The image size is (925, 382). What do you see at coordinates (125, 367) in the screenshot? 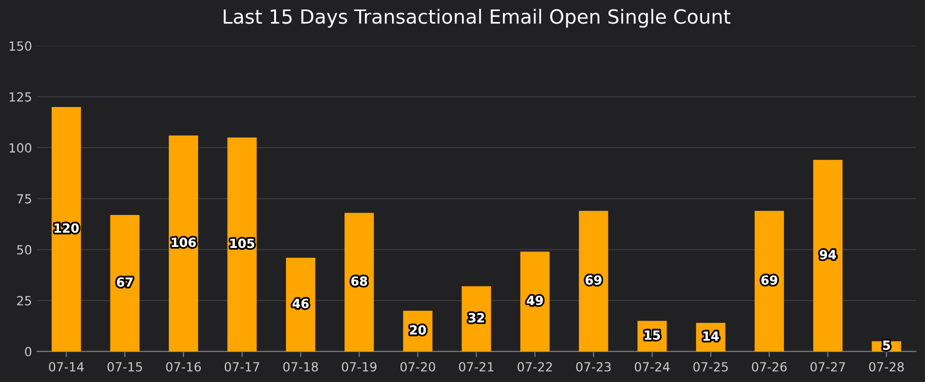
I see `x-tick-label: 07-15` at bounding box center [125, 367].